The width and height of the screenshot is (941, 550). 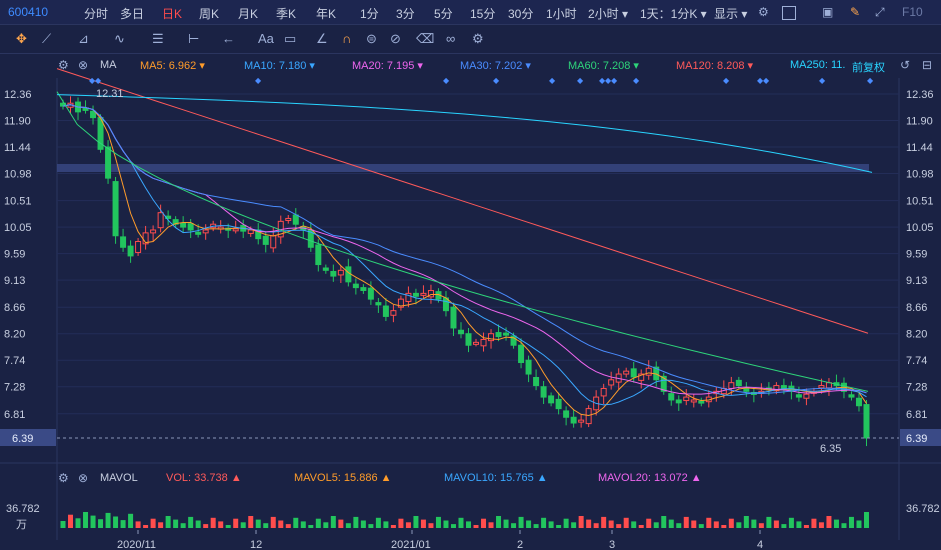 I want to click on ma-legend-item: MA30: 7.202 ▾, so click(x=495, y=66).